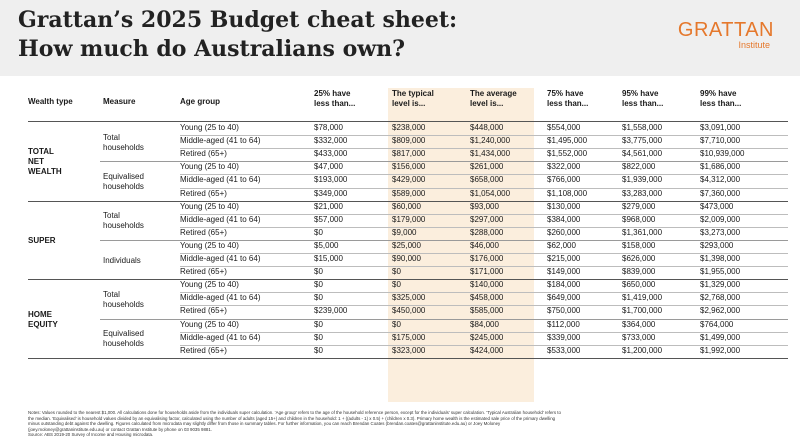  What do you see at coordinates (567, 193) in the screenshot?
I see `value-cell: $1,108,000` at bounding box center [567, 193].